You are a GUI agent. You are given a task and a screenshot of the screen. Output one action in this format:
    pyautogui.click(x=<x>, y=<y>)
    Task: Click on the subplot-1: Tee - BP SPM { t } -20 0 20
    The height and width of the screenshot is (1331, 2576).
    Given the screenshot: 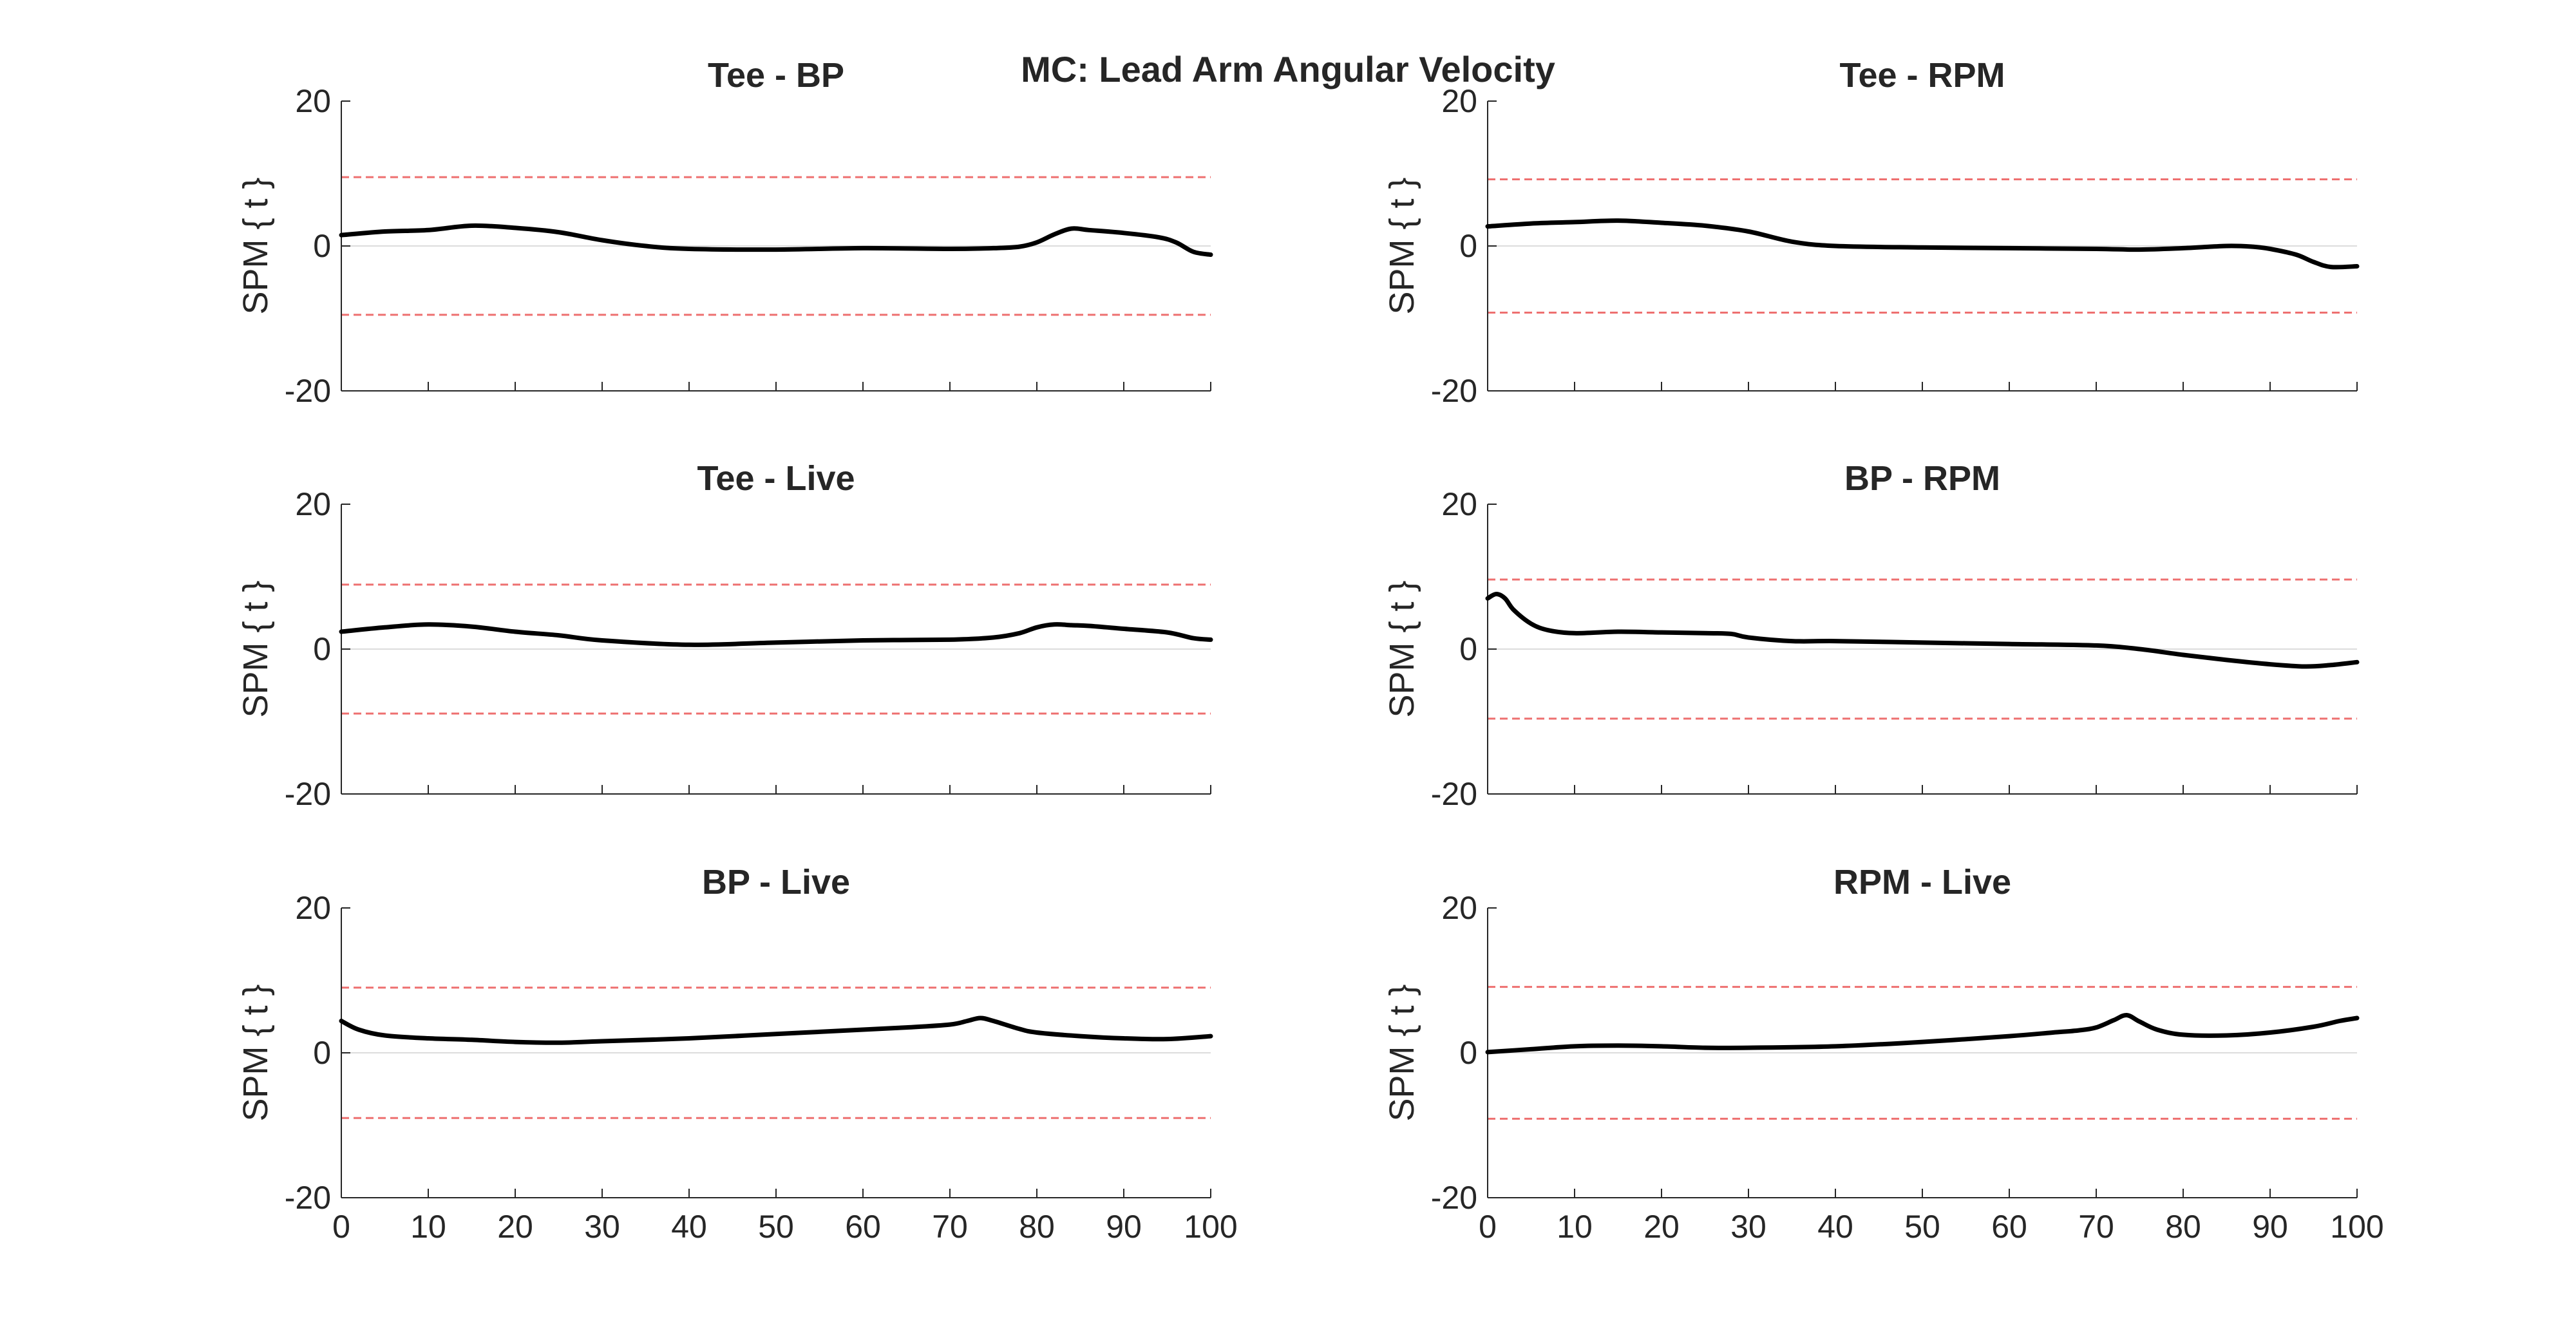 What is the action you would take?
    pyautogui.click(x=724, y=232)
    